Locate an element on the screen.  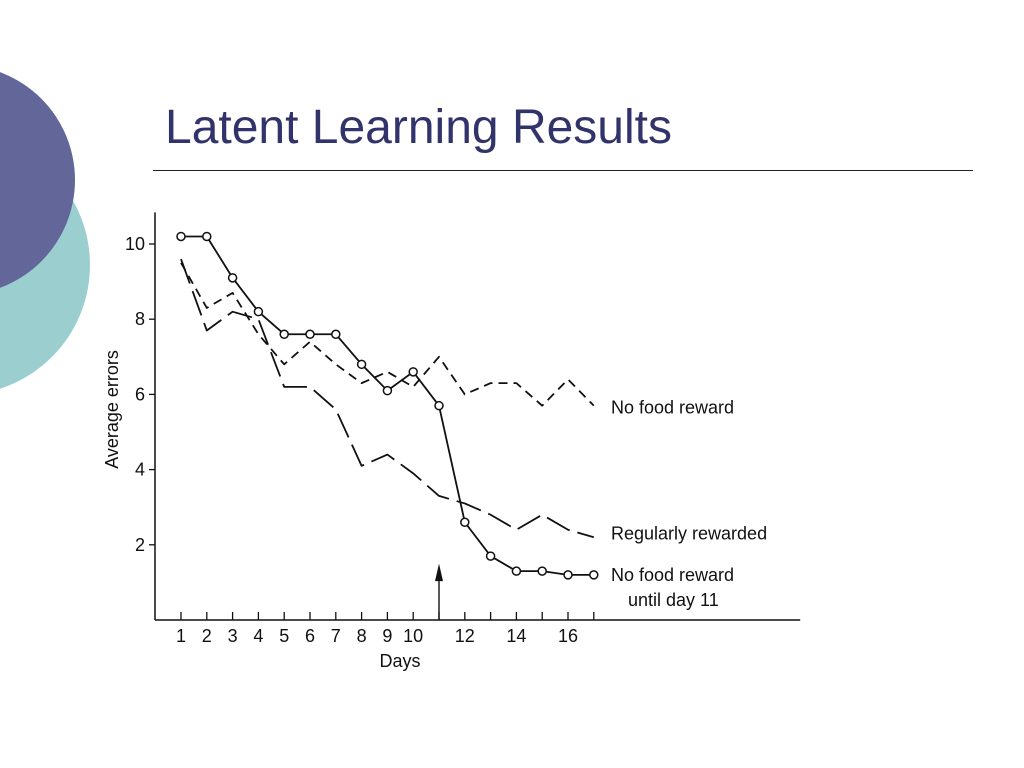
series-label-no-food-reward: No food reward is located at coordinates (672, 408).